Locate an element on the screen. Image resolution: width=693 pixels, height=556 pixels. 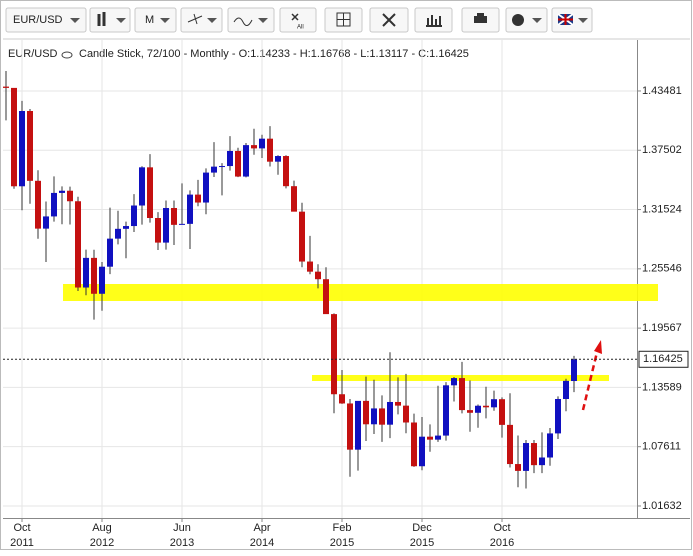
symbol-button is located at coordinates (46, 20).